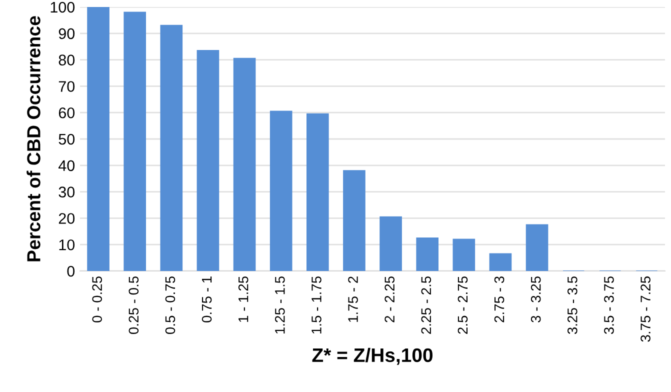  I want to click on y-tick-label: 70, so click(66, 86).